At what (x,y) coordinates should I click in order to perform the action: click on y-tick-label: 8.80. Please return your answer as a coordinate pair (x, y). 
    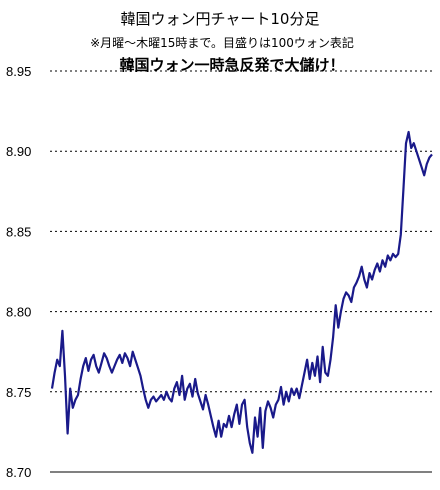
    Looking at the image, I should click on (18, 312).